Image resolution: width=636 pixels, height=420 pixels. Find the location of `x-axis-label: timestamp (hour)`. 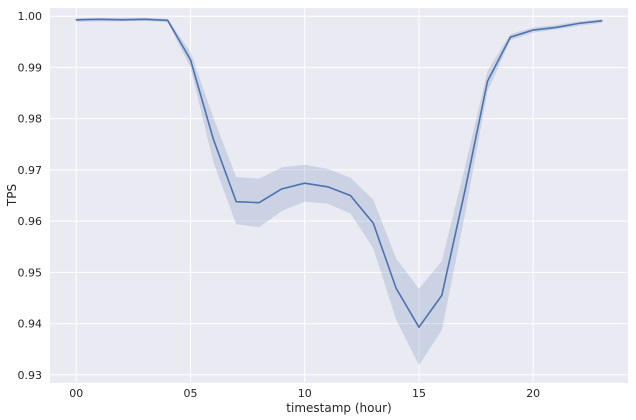

x-axis-label: timestamp (hour) is located at coordinates (338, 408).